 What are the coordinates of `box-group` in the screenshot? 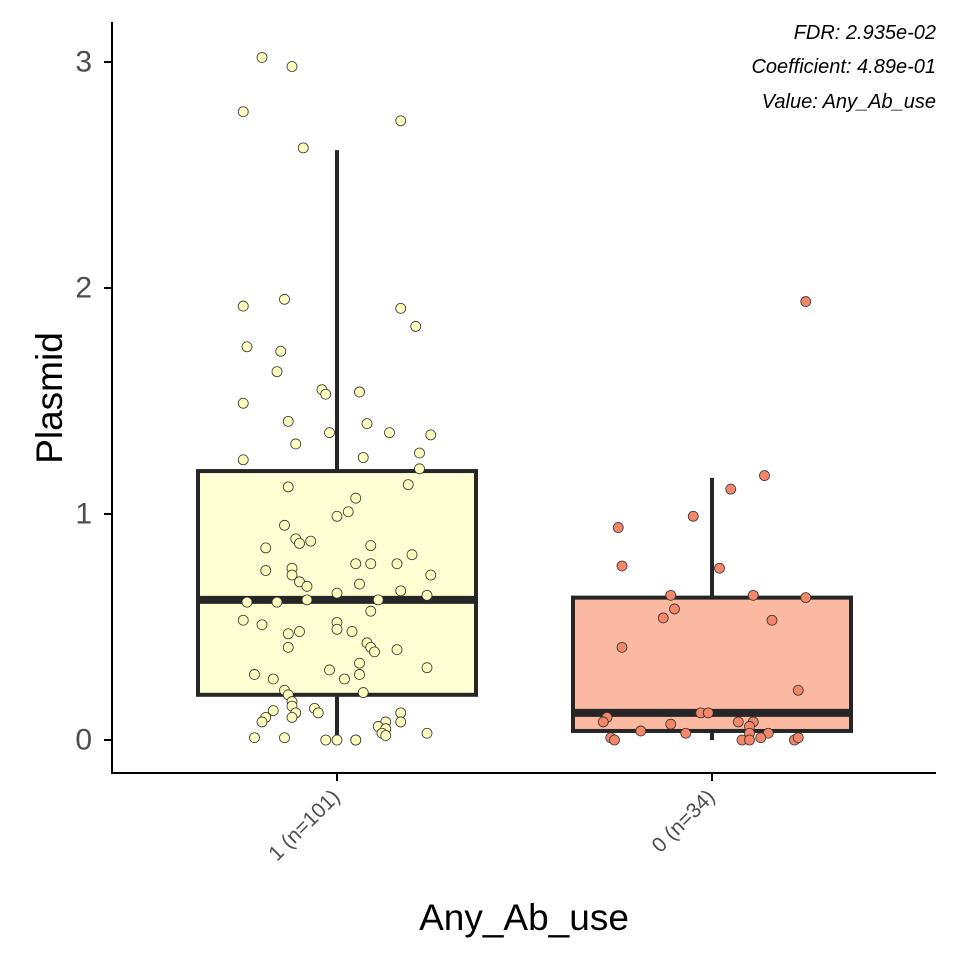 It's located at (712, 608).